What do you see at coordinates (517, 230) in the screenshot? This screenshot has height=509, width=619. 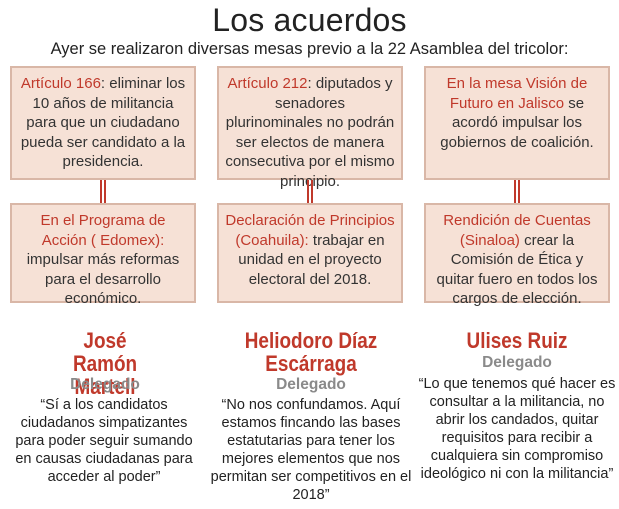 I see `agreement-highlight: Rendición de Cuentas (Sinaloa)` at bounding box center [517, 230].